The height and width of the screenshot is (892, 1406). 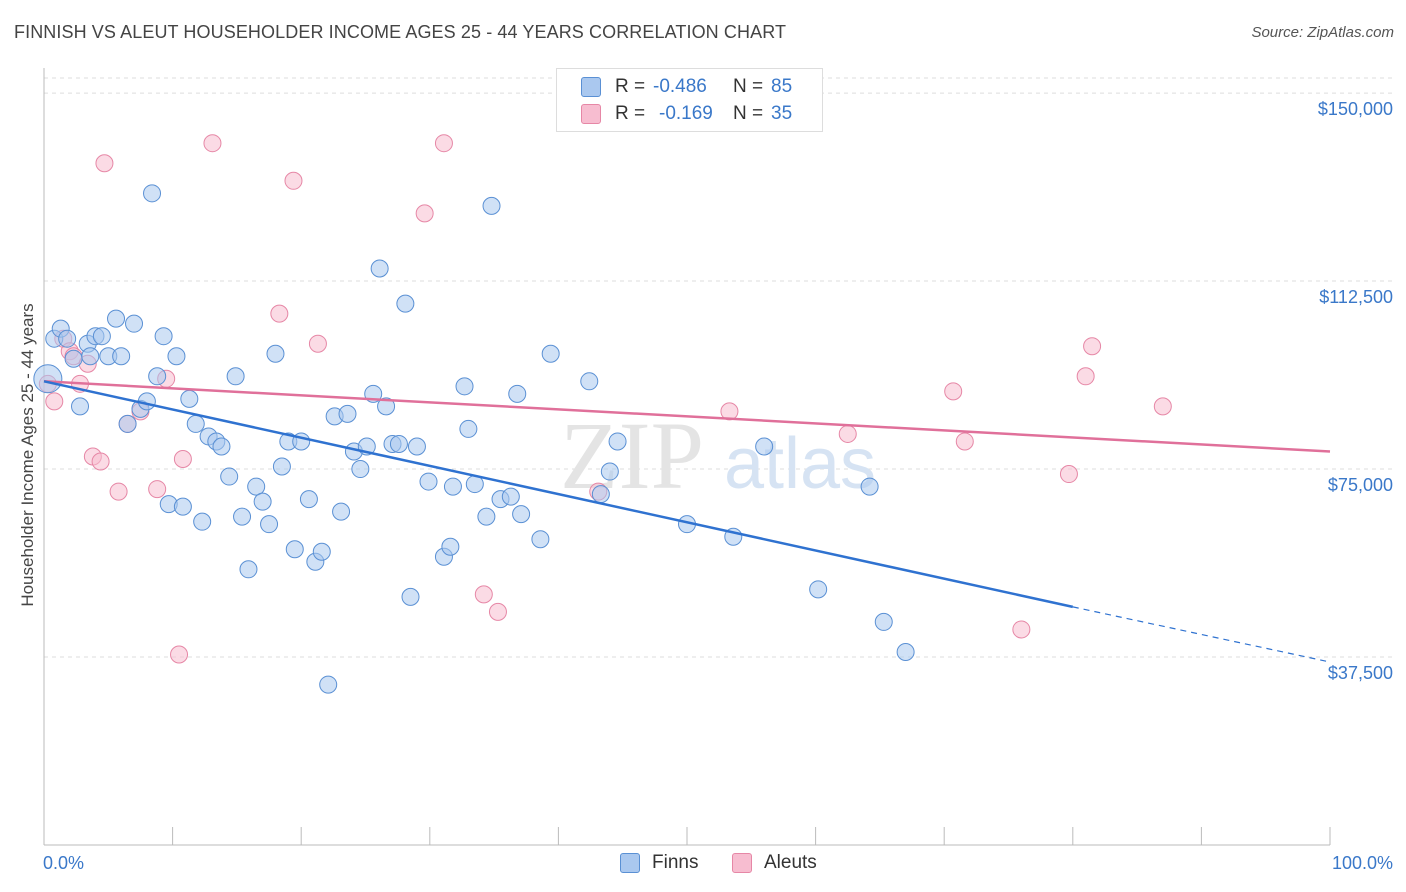 What do you see at coordinates (718, 863) in the screenshot?
I see `x-tick-labels: 0.0% 100.0%` at bounding box center [718, 863].